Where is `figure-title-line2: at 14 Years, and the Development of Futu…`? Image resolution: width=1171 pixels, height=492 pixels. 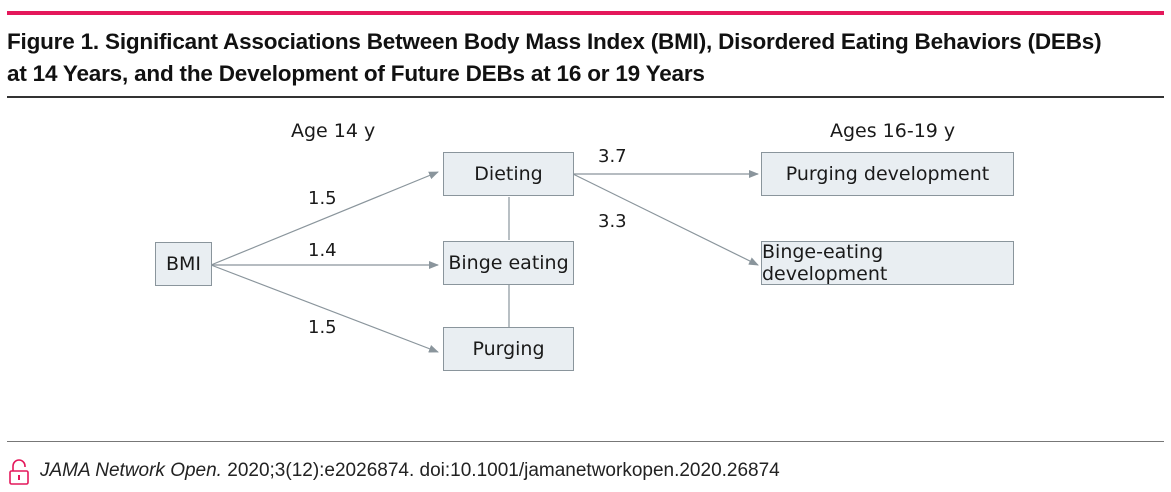
figure-title-line2: at 14 Years, and the Development of Futu… is located at coordinates (356, 73).